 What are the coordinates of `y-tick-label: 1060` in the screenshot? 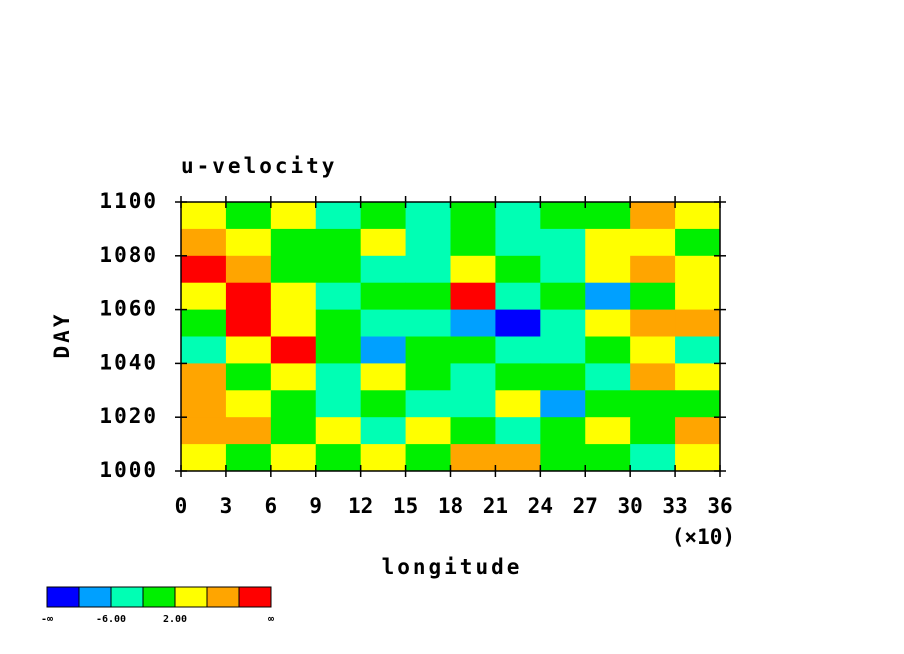 It's located at (128, 309).